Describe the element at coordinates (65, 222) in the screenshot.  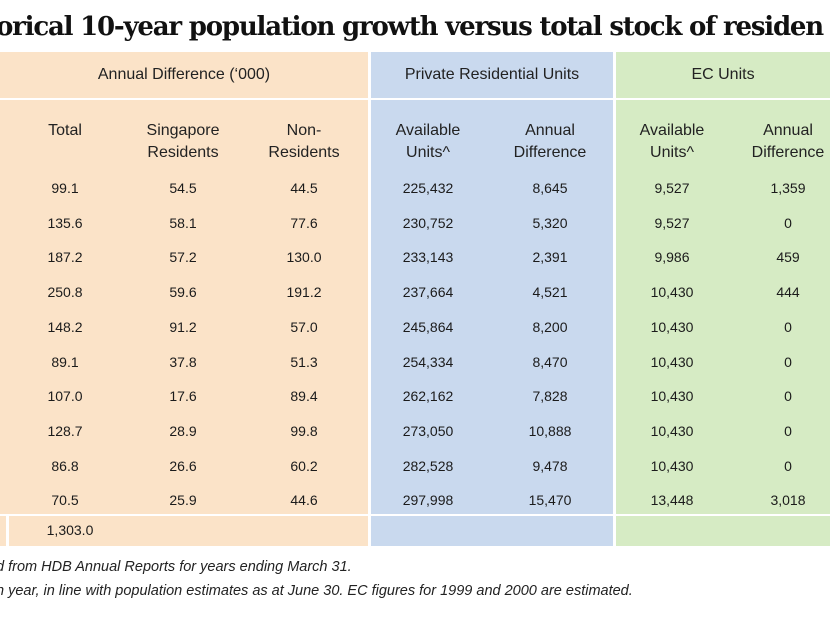
I see `cell-total: 135.6` at that location.